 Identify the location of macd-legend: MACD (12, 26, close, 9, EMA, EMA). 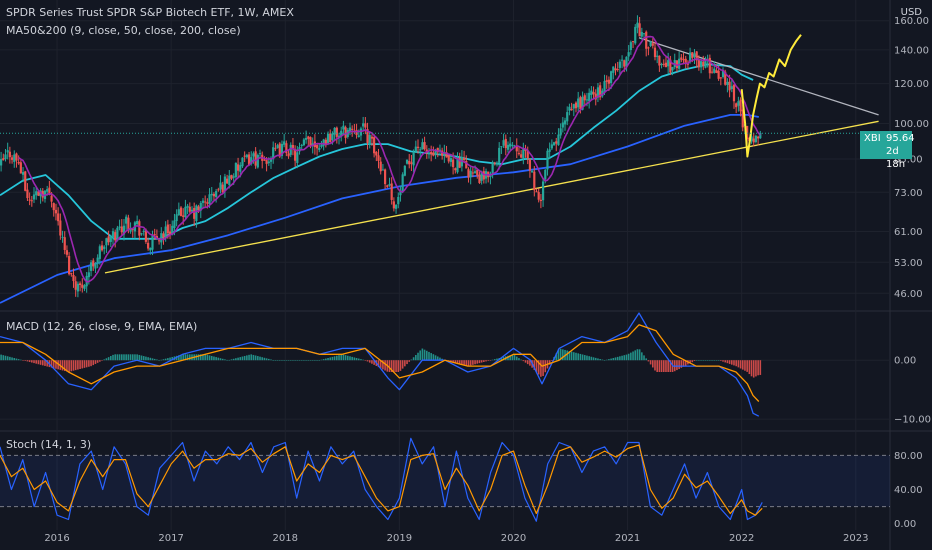
(102, 326).